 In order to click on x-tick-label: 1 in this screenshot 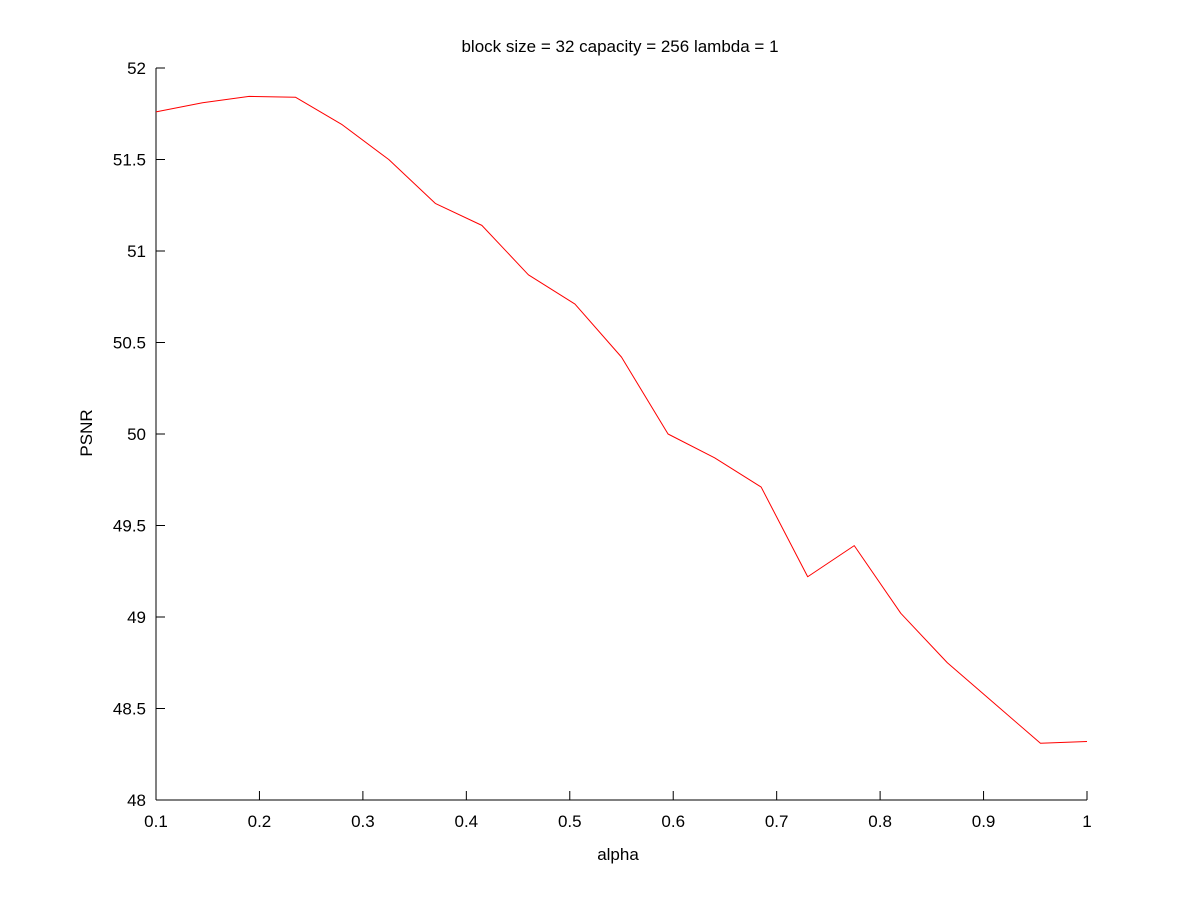, I will do `click(1086, 821)`.